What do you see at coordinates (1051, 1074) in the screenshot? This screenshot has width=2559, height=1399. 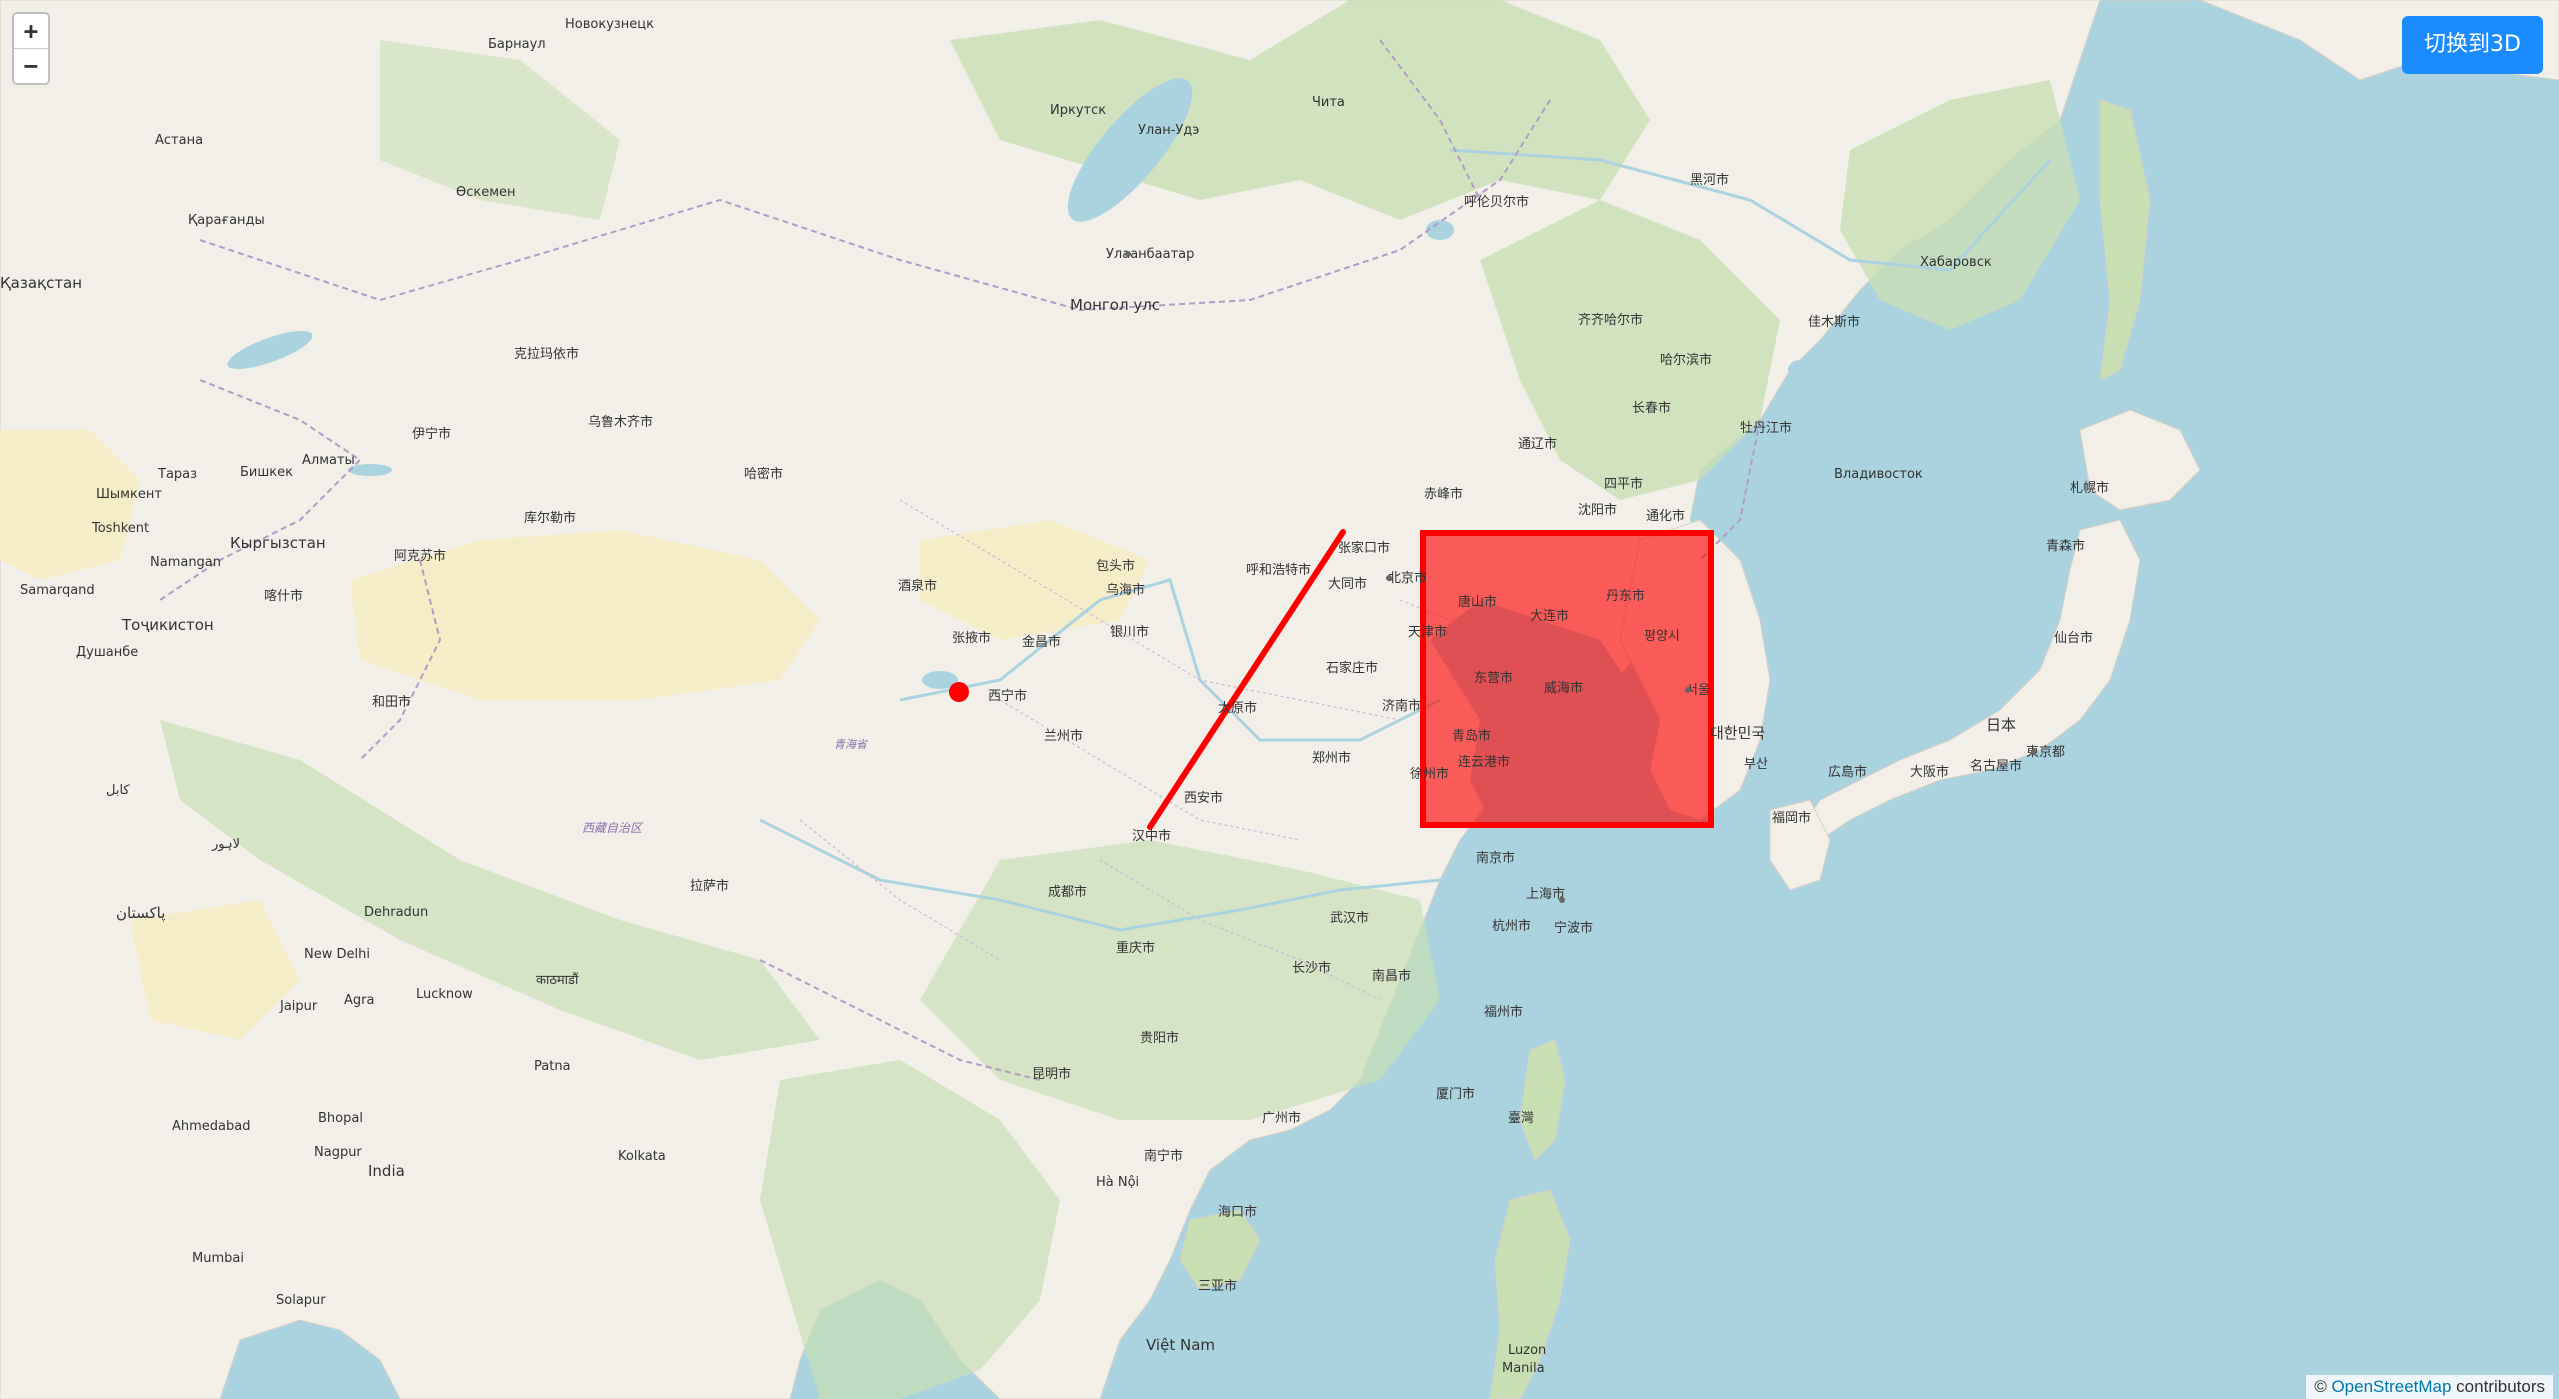 I see `label-kunming: 昆明市` at bounding box center [1051, 1074].